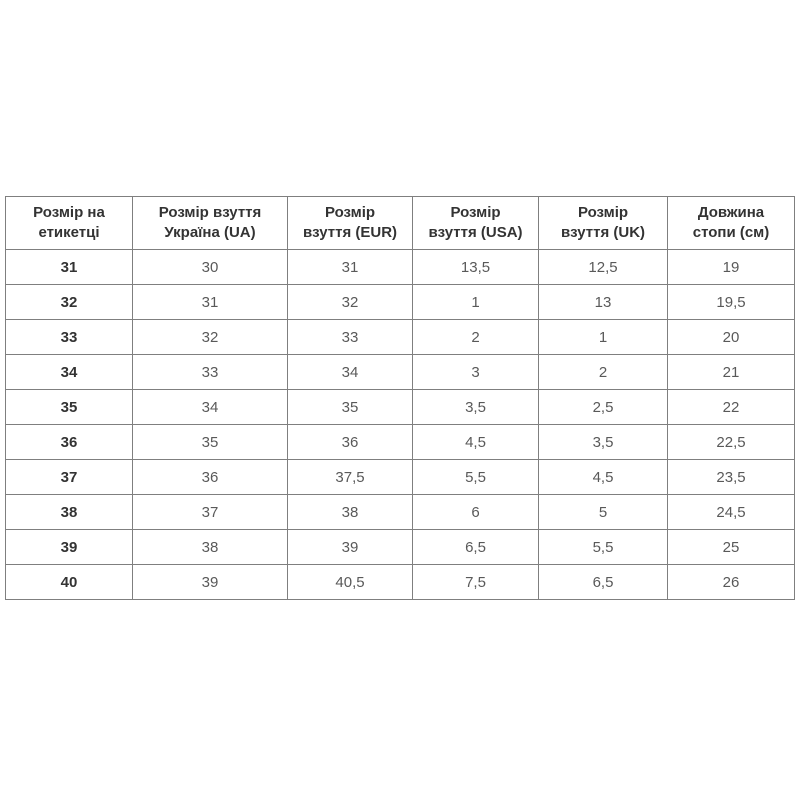 This screenshot has height=800, width=800. What do you see at coordinates (69, 547) in the screenshot?
I see `row-label-cell: 39` at bounding box center [69, 547].